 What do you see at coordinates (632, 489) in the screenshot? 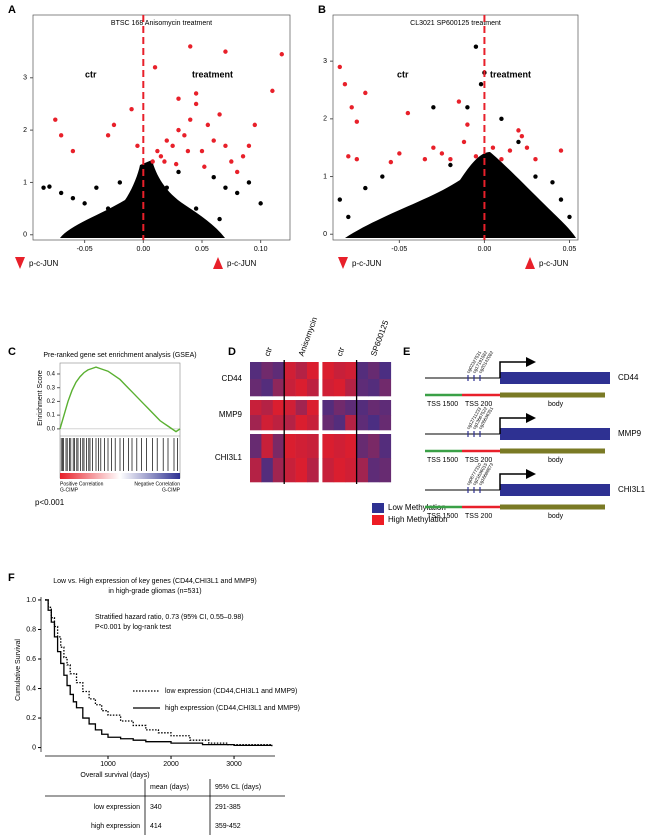
I see `gene-name: CHI3L1` at bounding box center [632, 489].